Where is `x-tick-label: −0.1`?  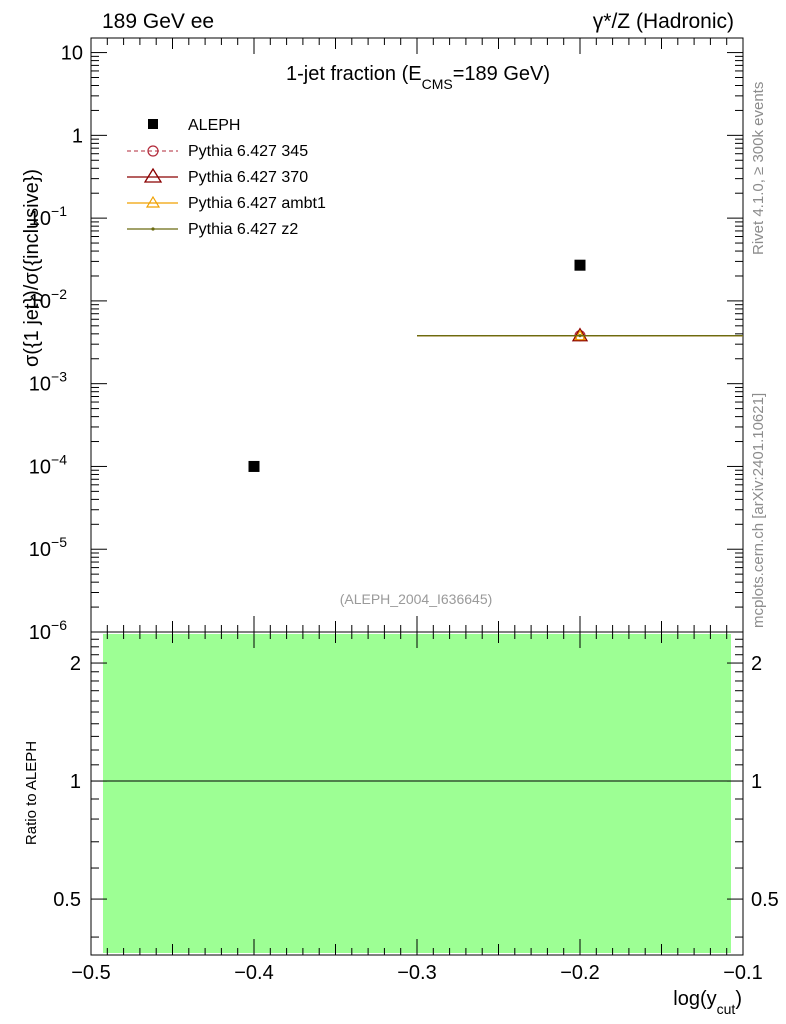 x-tick-label: −0.1 is located at coordinates (742, 973).